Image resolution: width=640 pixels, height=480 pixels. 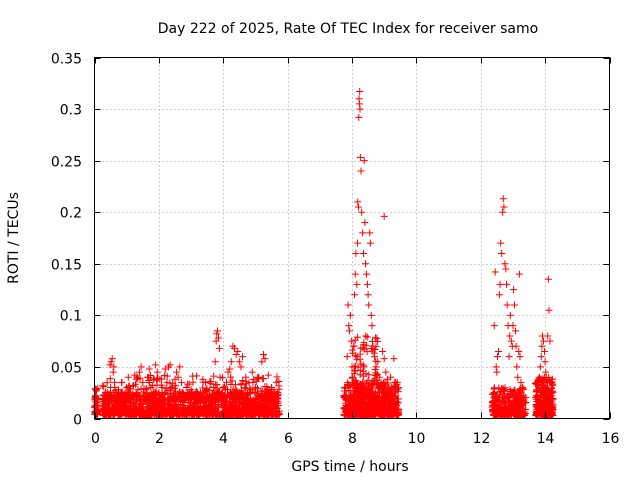 I want to click on x-tick-label: 6, so click(x=288, y=439).